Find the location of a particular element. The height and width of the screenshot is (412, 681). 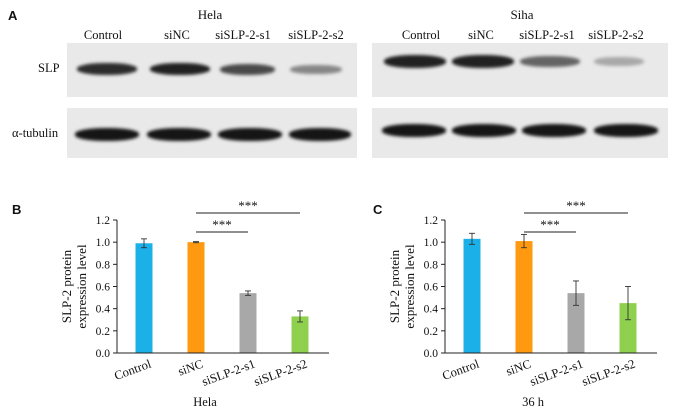

blot-siha-tubulin is located at coordinates (520, 133).